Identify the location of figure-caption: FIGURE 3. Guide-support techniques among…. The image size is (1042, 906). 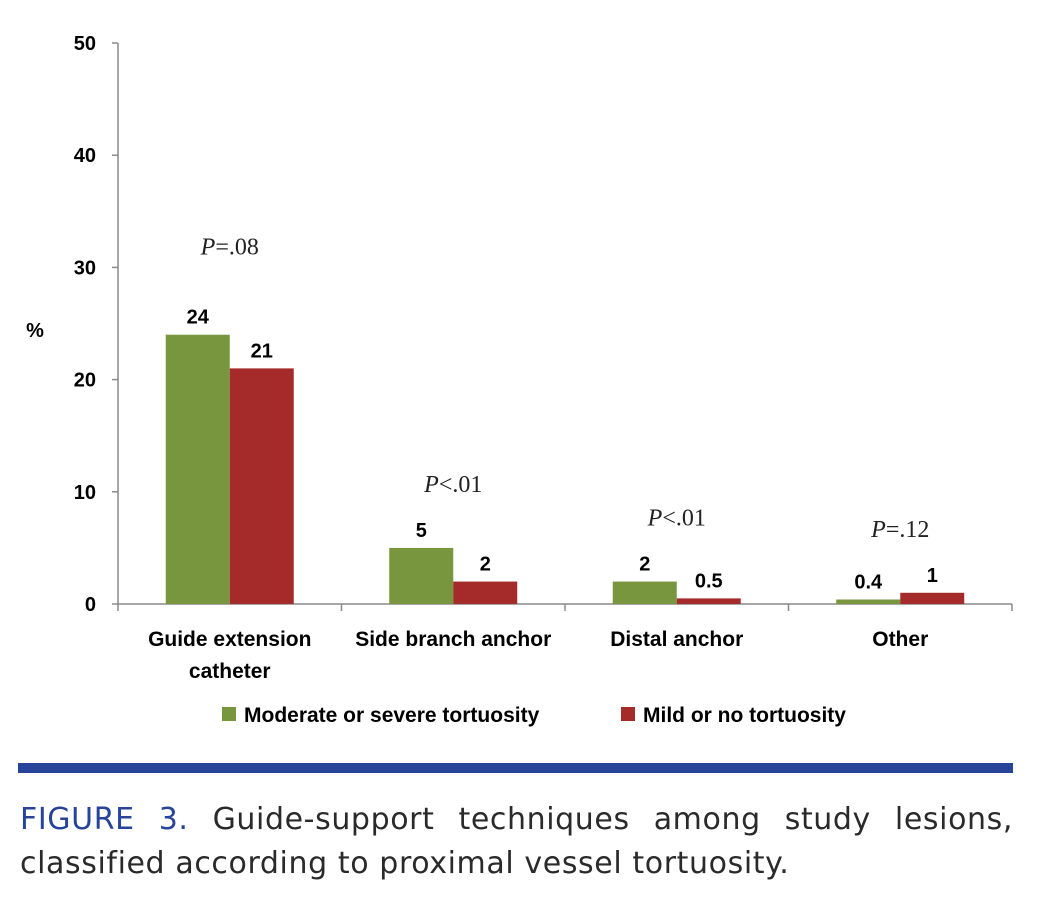
(516, 842).